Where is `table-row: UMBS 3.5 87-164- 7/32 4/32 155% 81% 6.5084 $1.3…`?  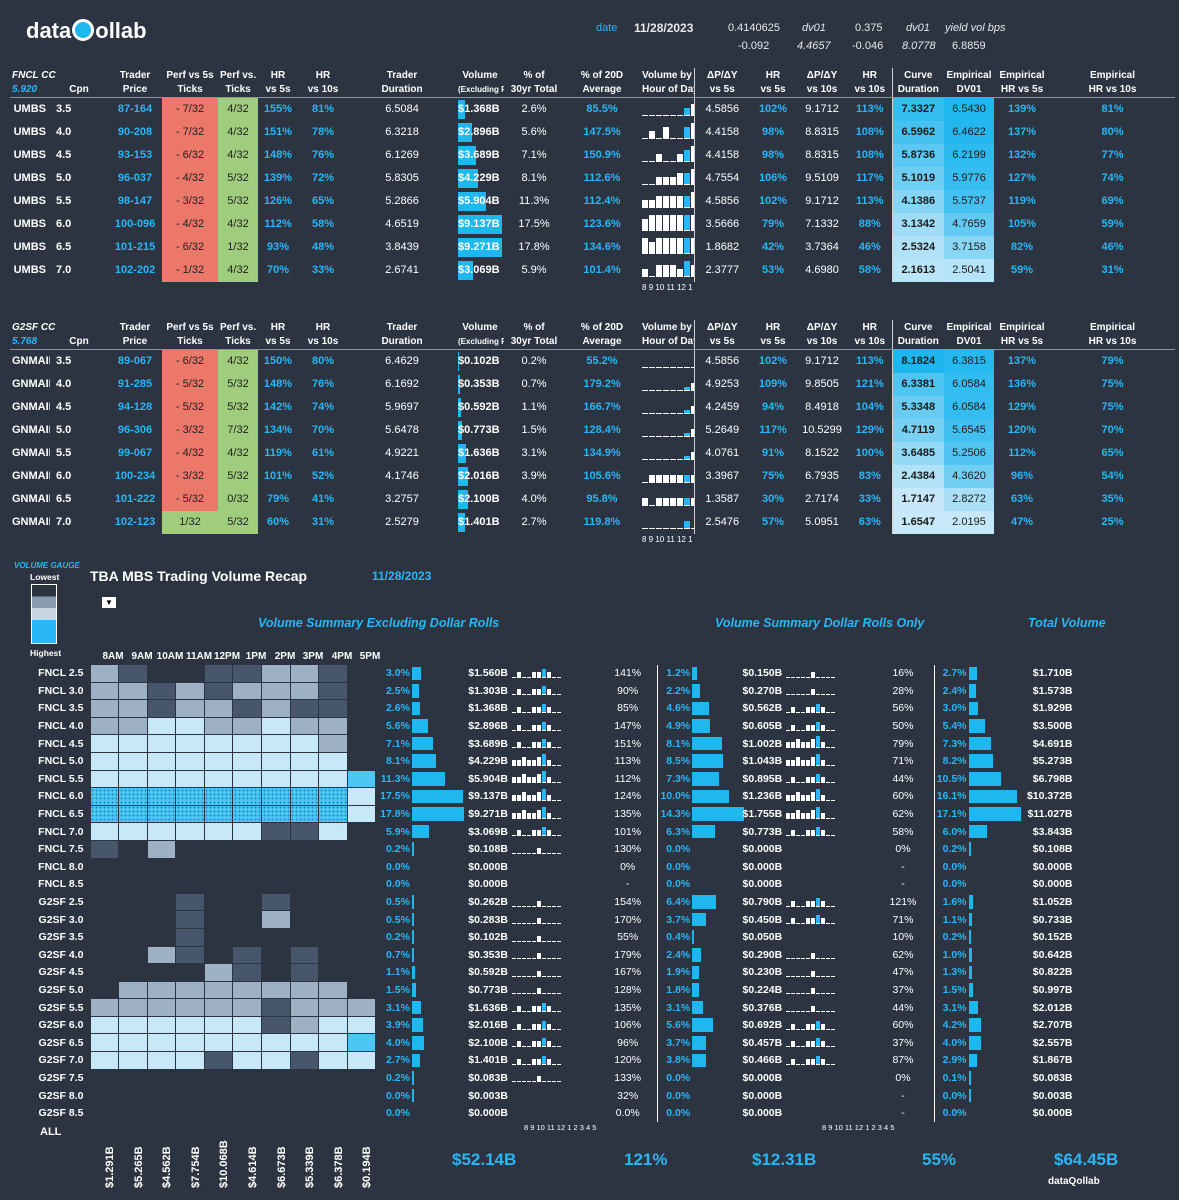
table-row: UMBS 3.5 87-164- 7/32 4/32 155% 81% 6.5084 $1.3… is located at coordinates (592, 109).